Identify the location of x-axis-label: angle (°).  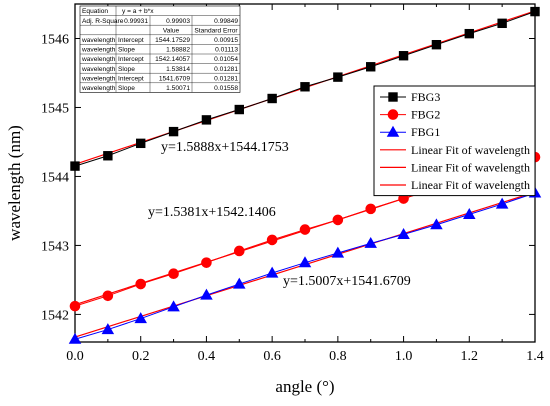
(304, 386).